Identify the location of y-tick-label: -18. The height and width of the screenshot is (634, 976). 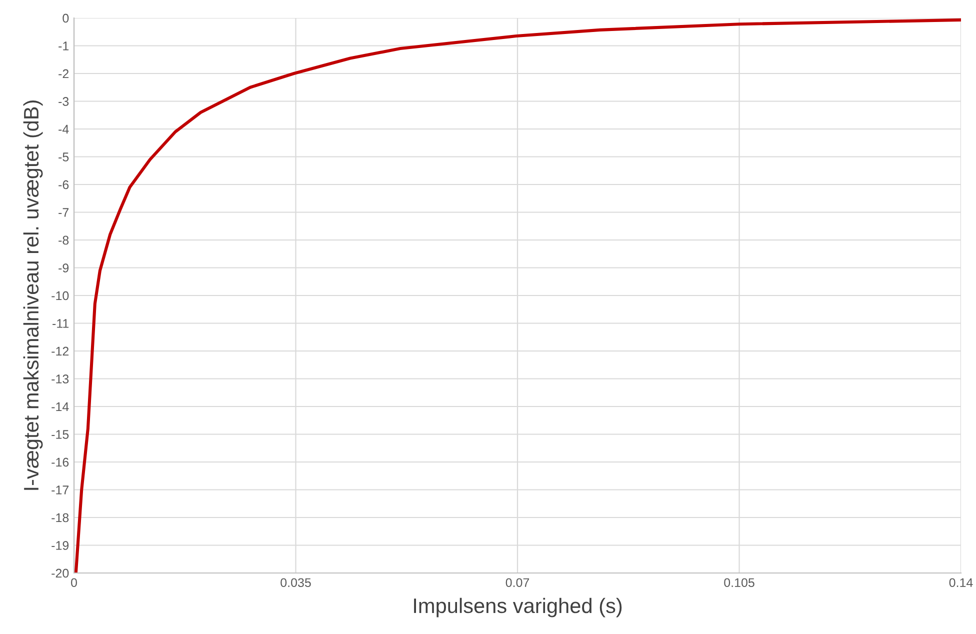
(60, 517).